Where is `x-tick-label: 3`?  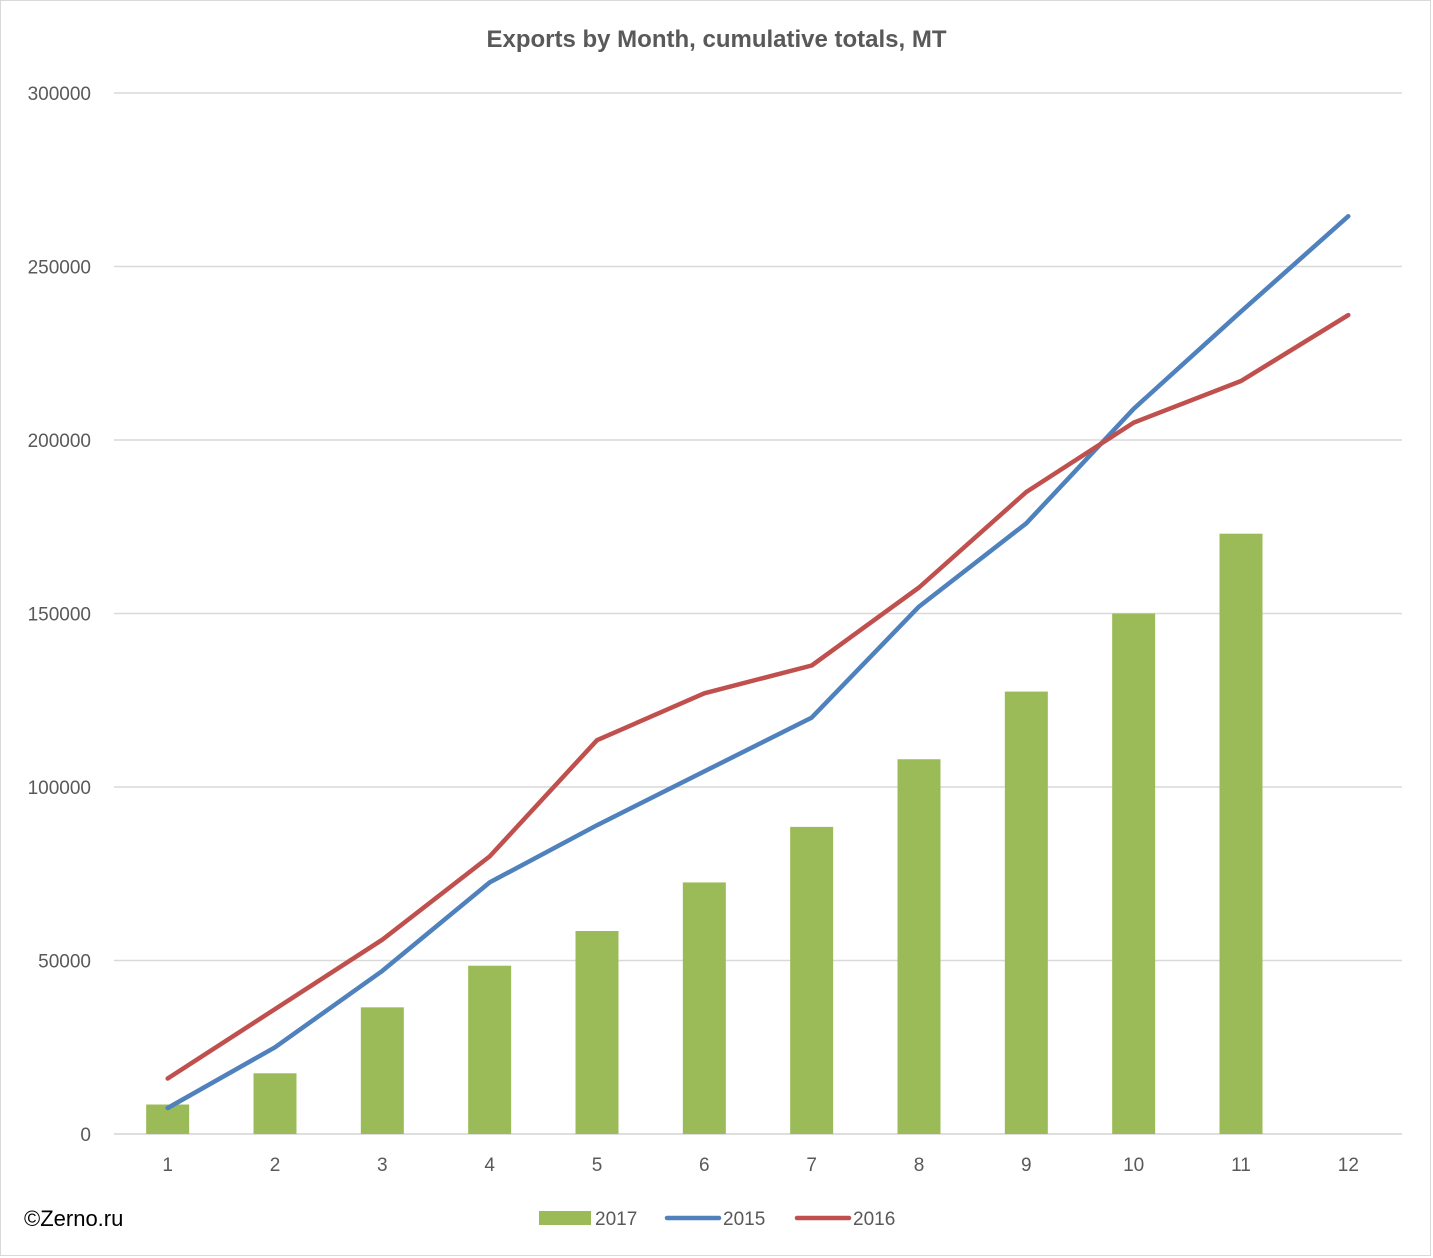
x-tick-label: 3 is located at coordinates (382, 1165).